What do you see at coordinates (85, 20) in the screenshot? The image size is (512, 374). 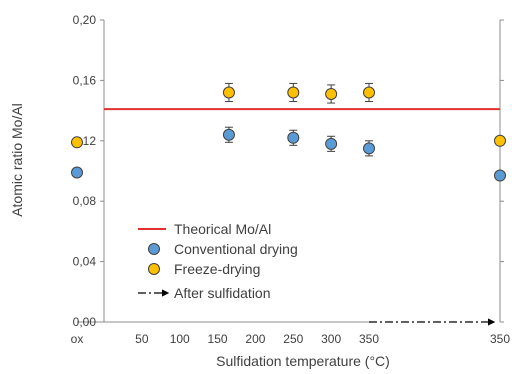 I see `y-tick-label: 0,20` at bounding box center [85, 20].